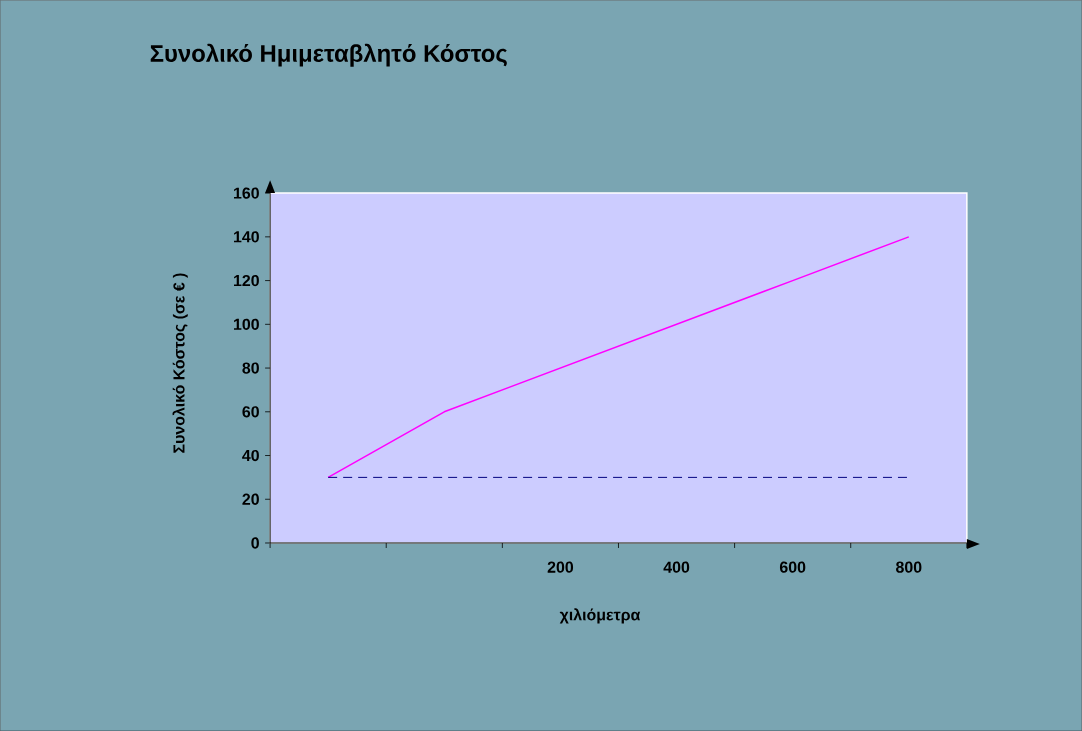 The height and width of the screenshot is (731, 1082). Describe the element at coordinates (250, 368) in the screenshot. I see `y-tick-label: 80` at that location.